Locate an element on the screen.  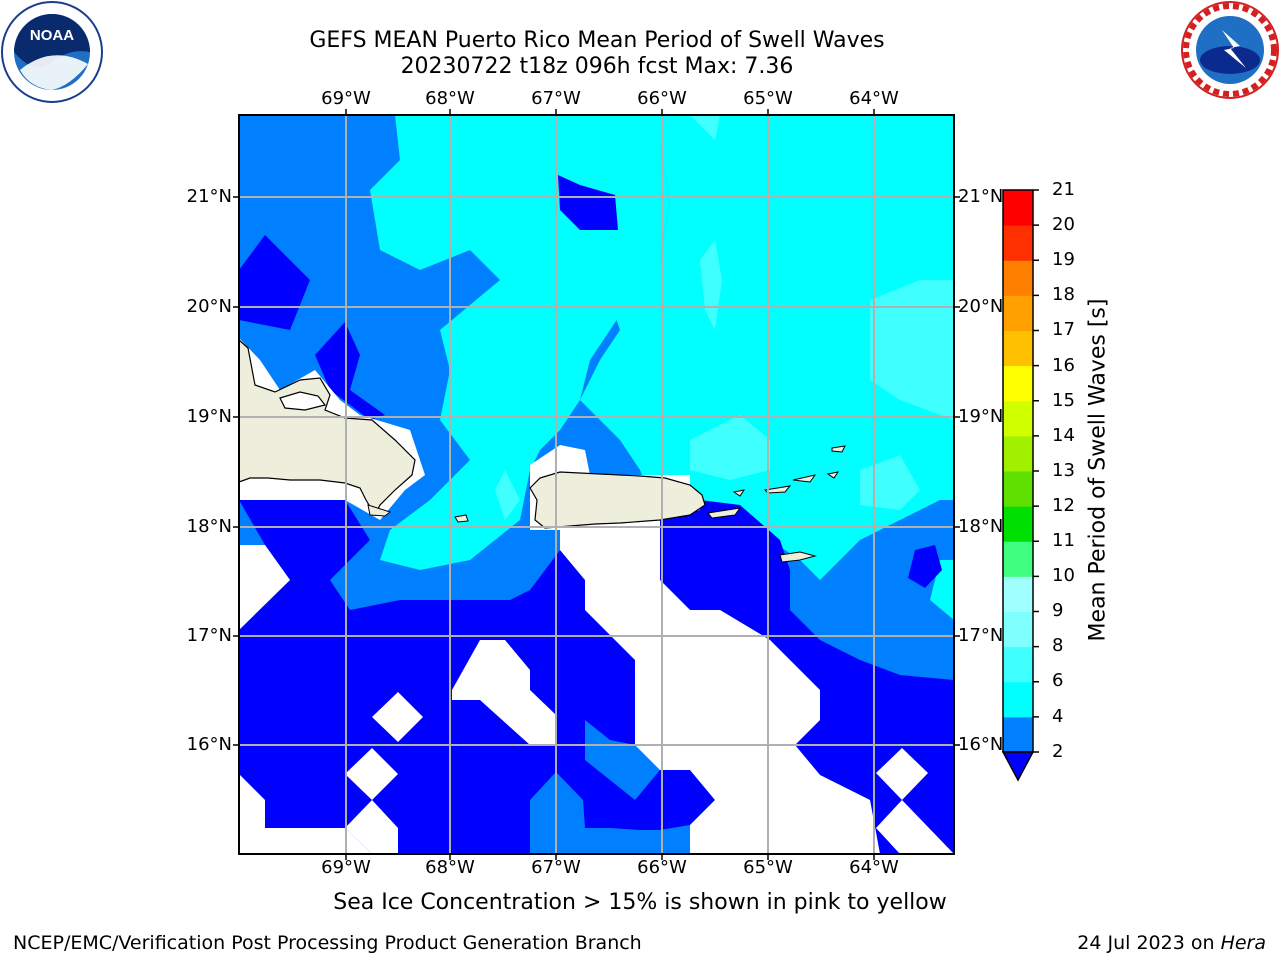
lon-bottom-label: 68°W is located at coordinates (450, 867).